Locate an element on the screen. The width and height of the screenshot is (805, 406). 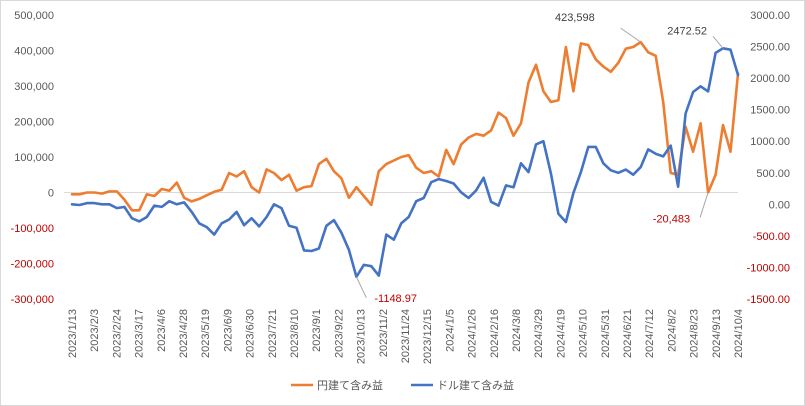
x-tick-label: 2023/1/13 is located at coordinates (73, 333).